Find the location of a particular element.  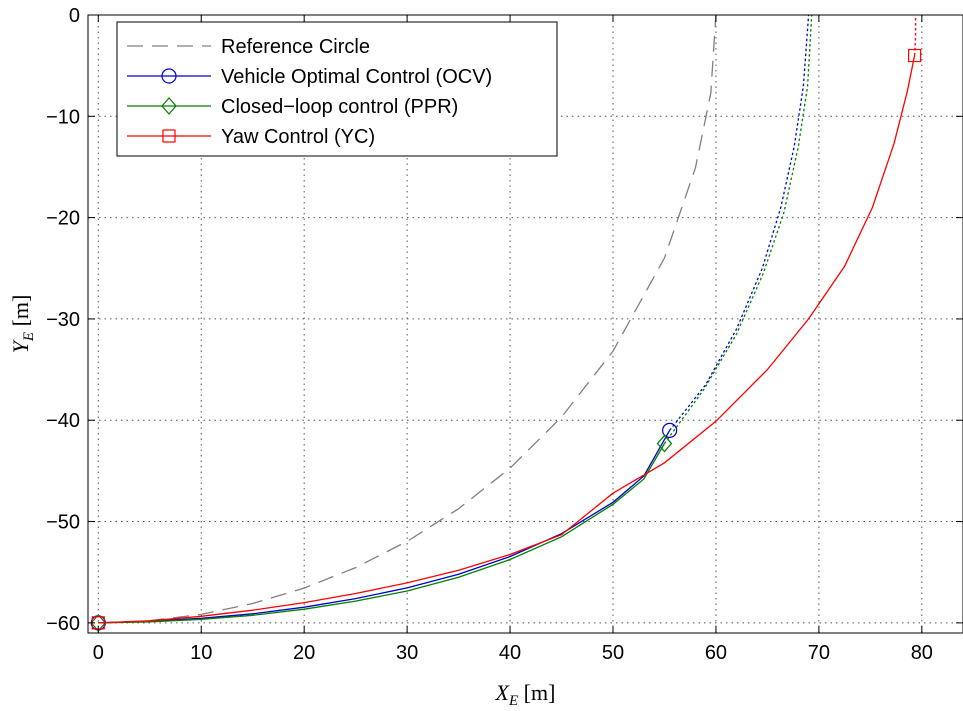

x-axis-label-unit: [m] is located at coordinates (536, 692).